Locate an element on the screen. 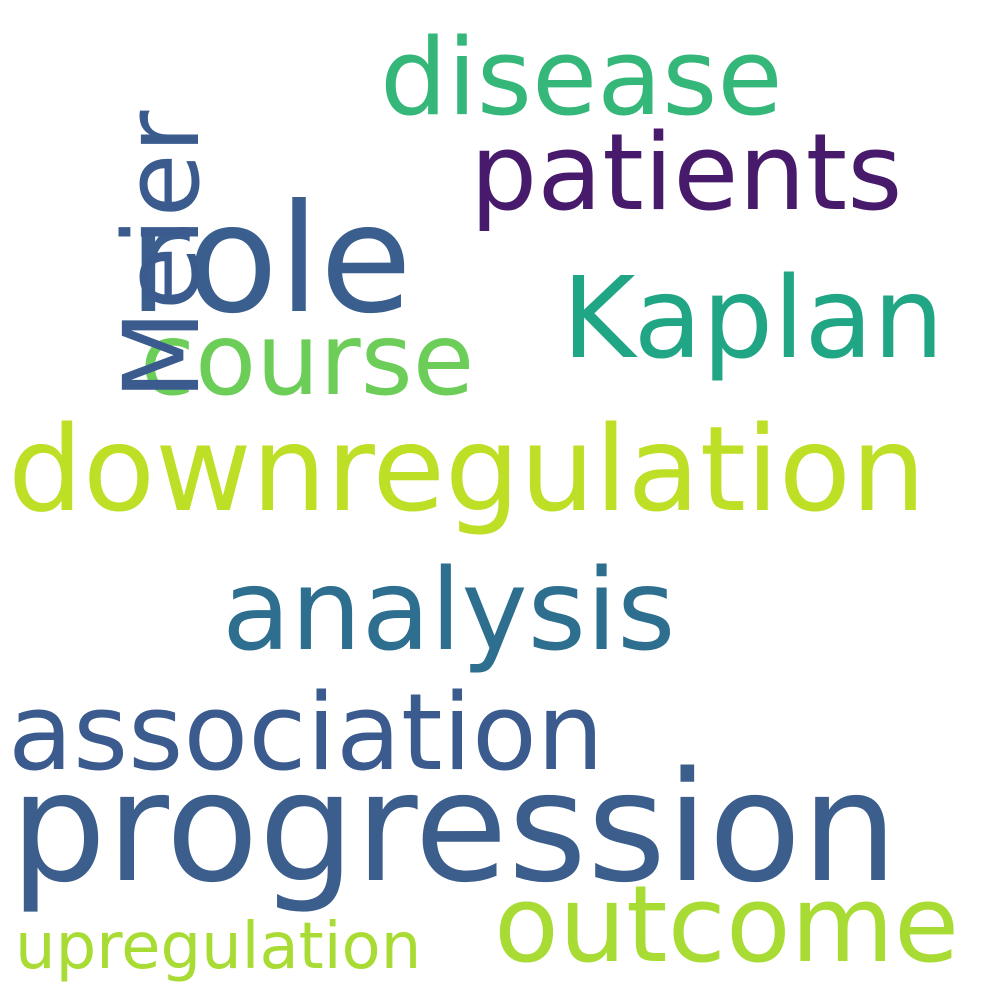 The width and height of the screenshot is (1000, 1000). word-outcome: outcome is located at coordinates (727, 924).